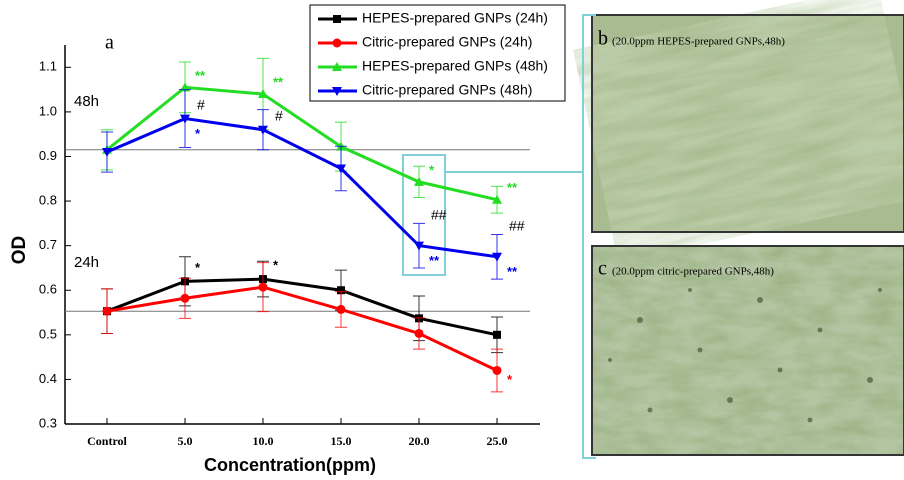 Image resolution: width=904 pixels, height=480 pixels. I want to click on y-tick-label: 0.3, so click(48, 422).